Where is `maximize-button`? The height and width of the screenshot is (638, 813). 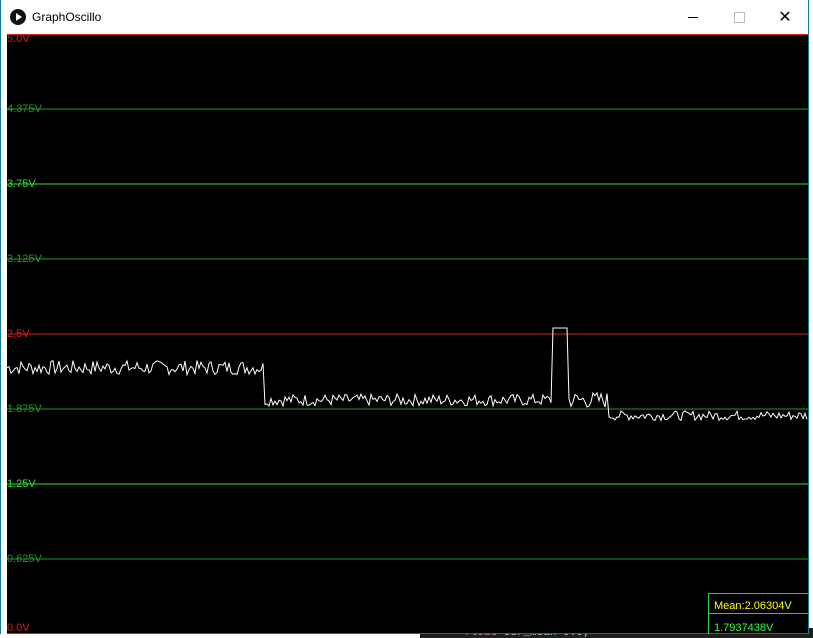 maximize-button is located at coordinates (739, 17).